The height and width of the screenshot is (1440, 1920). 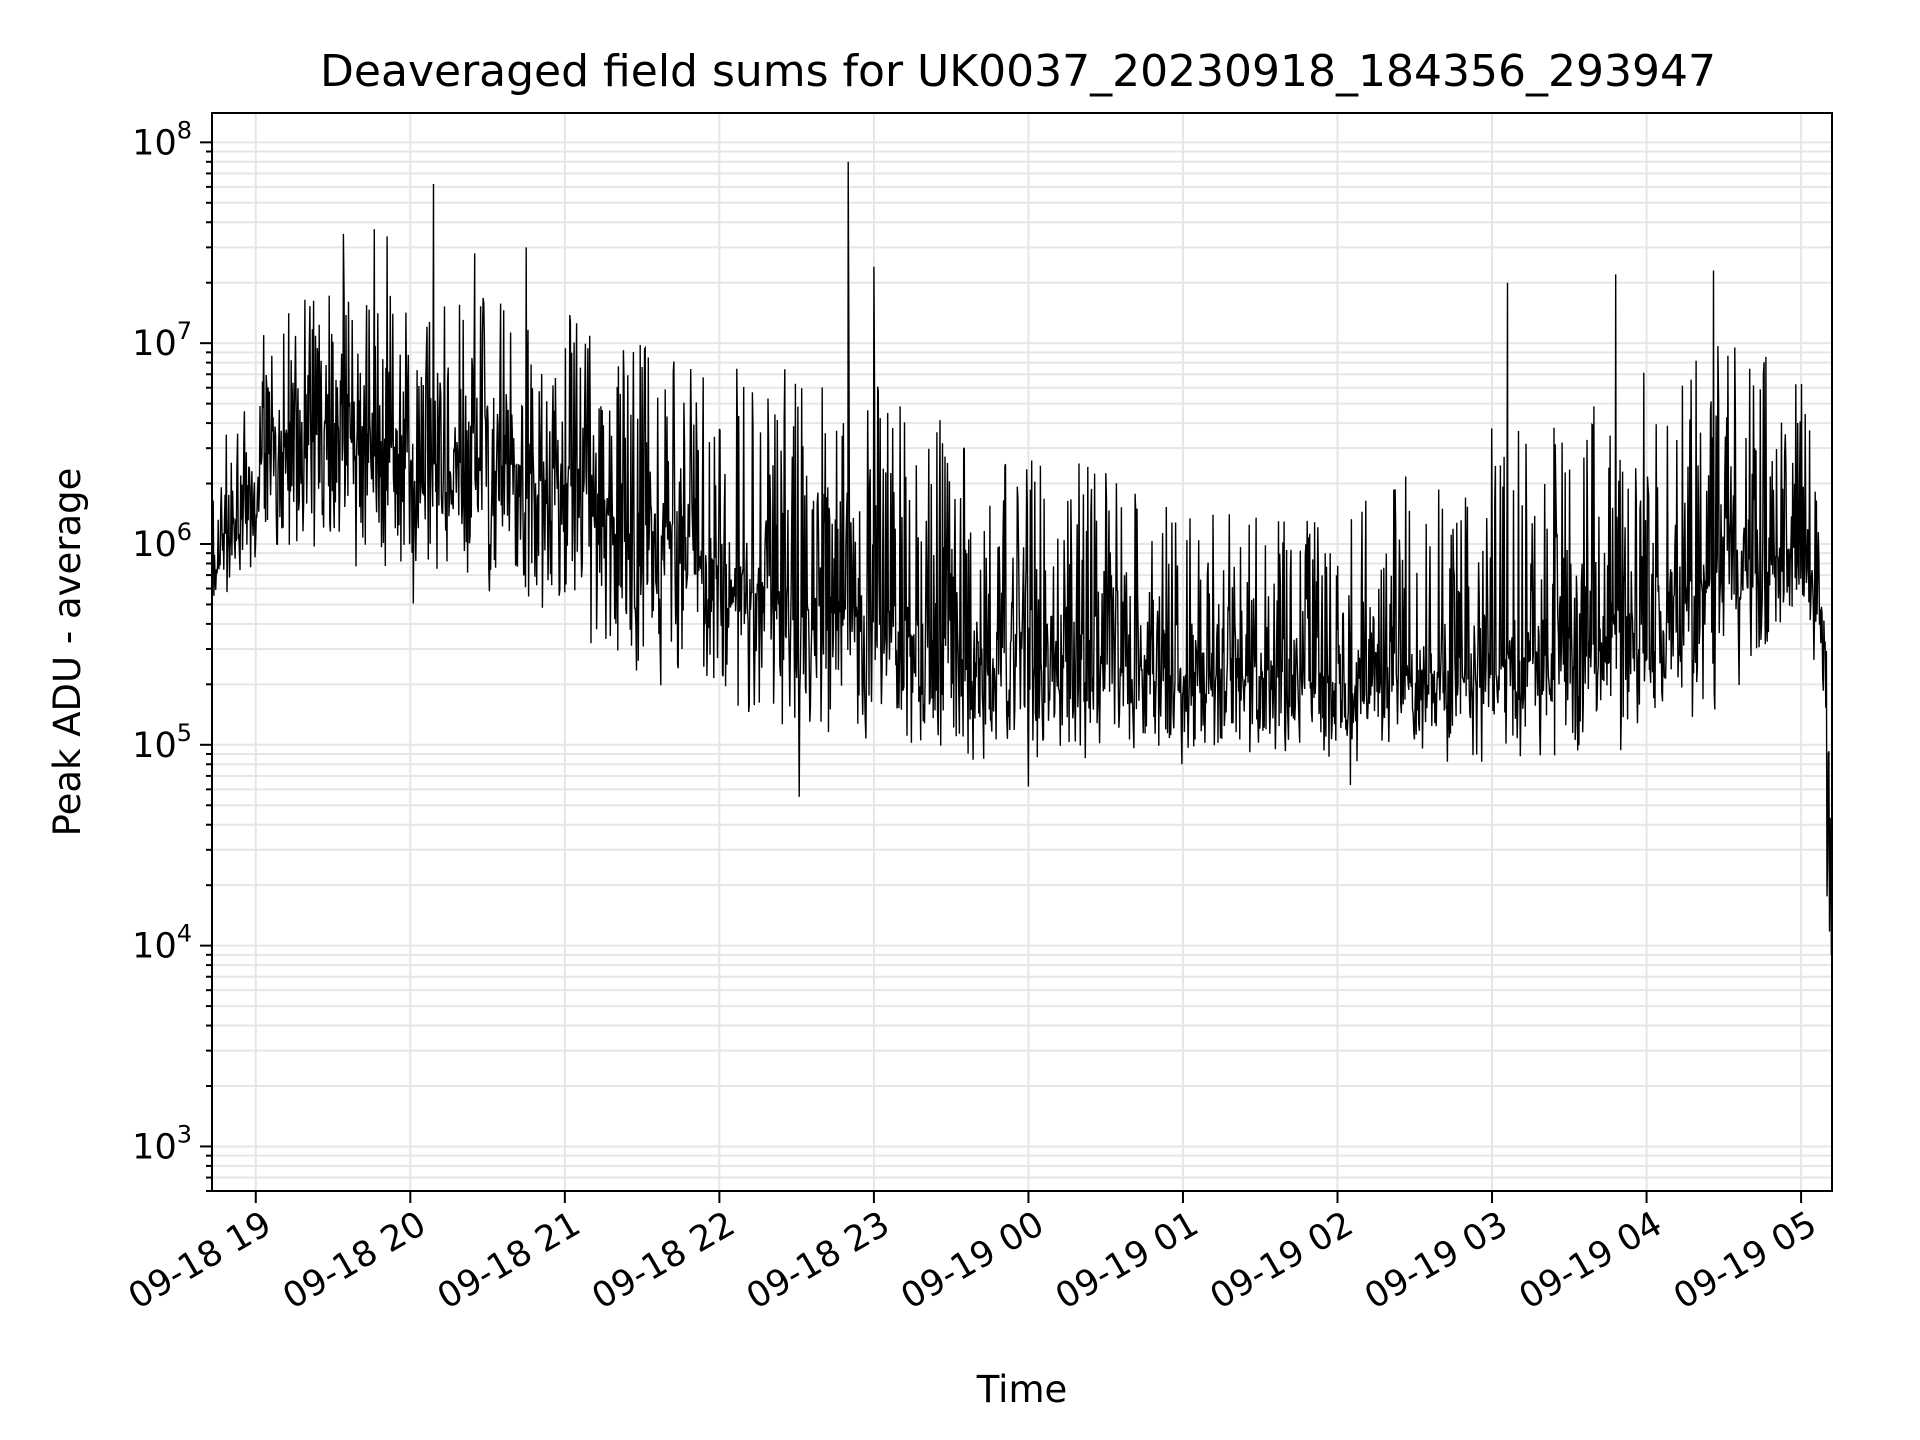 What do you see at coordinates (162, 943) in the screenshot?
I see `y-tick-label: 10⁴` at bounding box center [162, 943].